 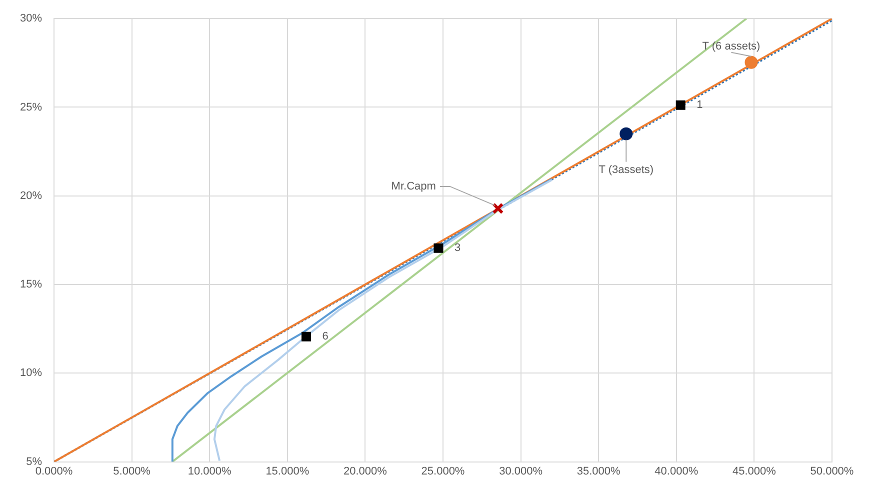 I want to click on y-tick-label: 20%, so click(x=31, y=196).